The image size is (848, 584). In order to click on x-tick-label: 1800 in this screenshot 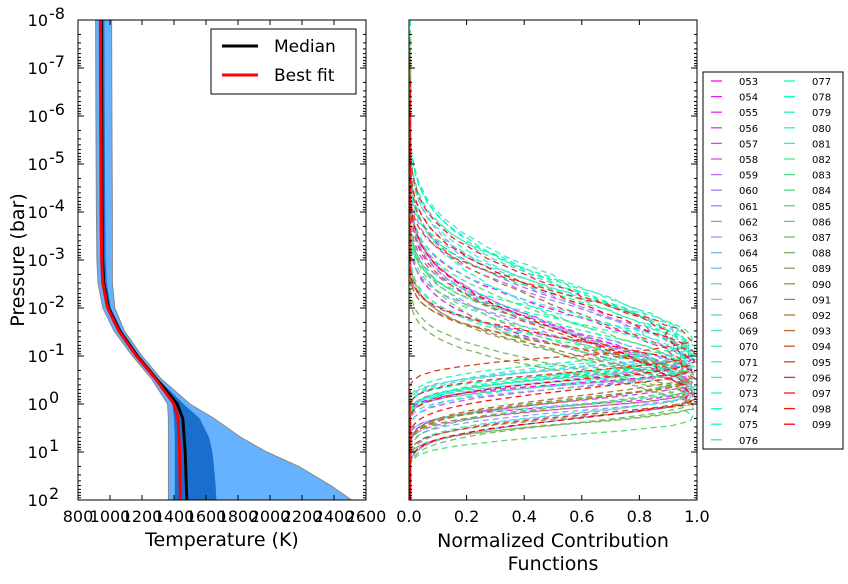, I will do `click(238, 516)`.